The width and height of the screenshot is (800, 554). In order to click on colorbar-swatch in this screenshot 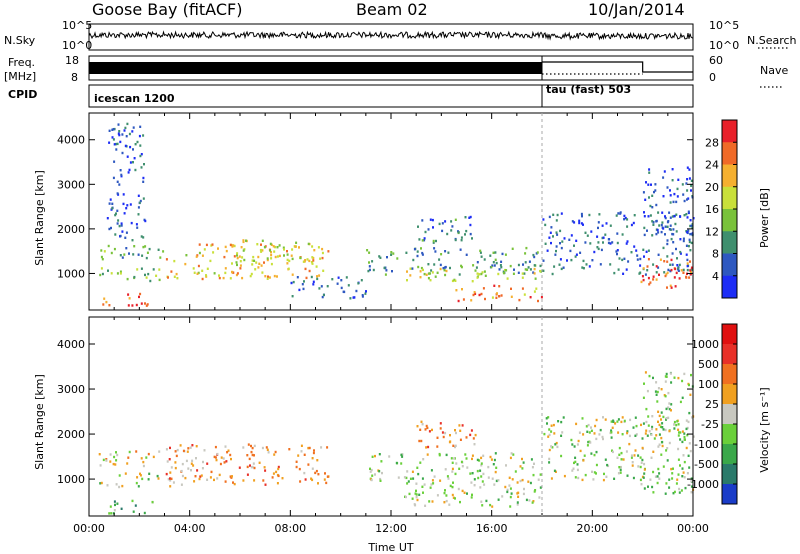, I will do `click(729, 414)`.